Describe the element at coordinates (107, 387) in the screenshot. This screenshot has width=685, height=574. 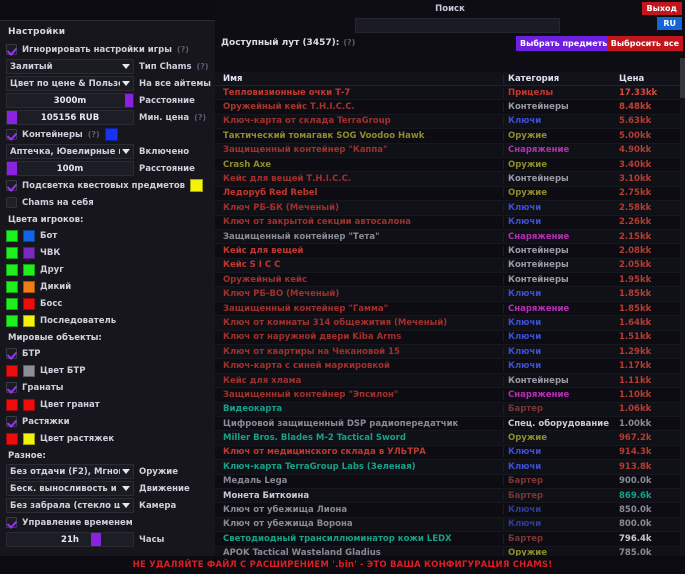
I see `world-object-toggle-row: Гранаты` at that location.